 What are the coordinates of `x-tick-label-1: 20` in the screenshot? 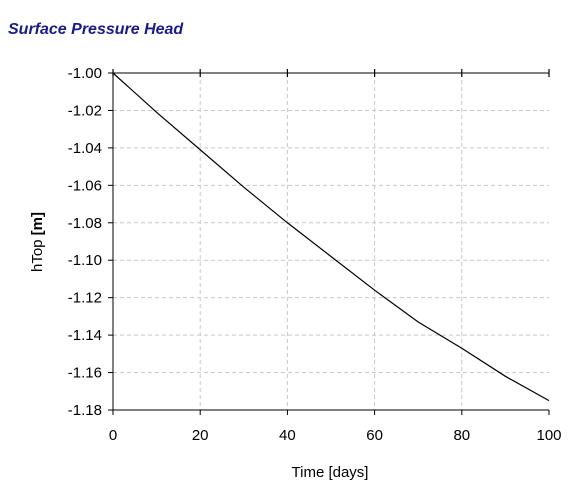 It's located at (200, 435).